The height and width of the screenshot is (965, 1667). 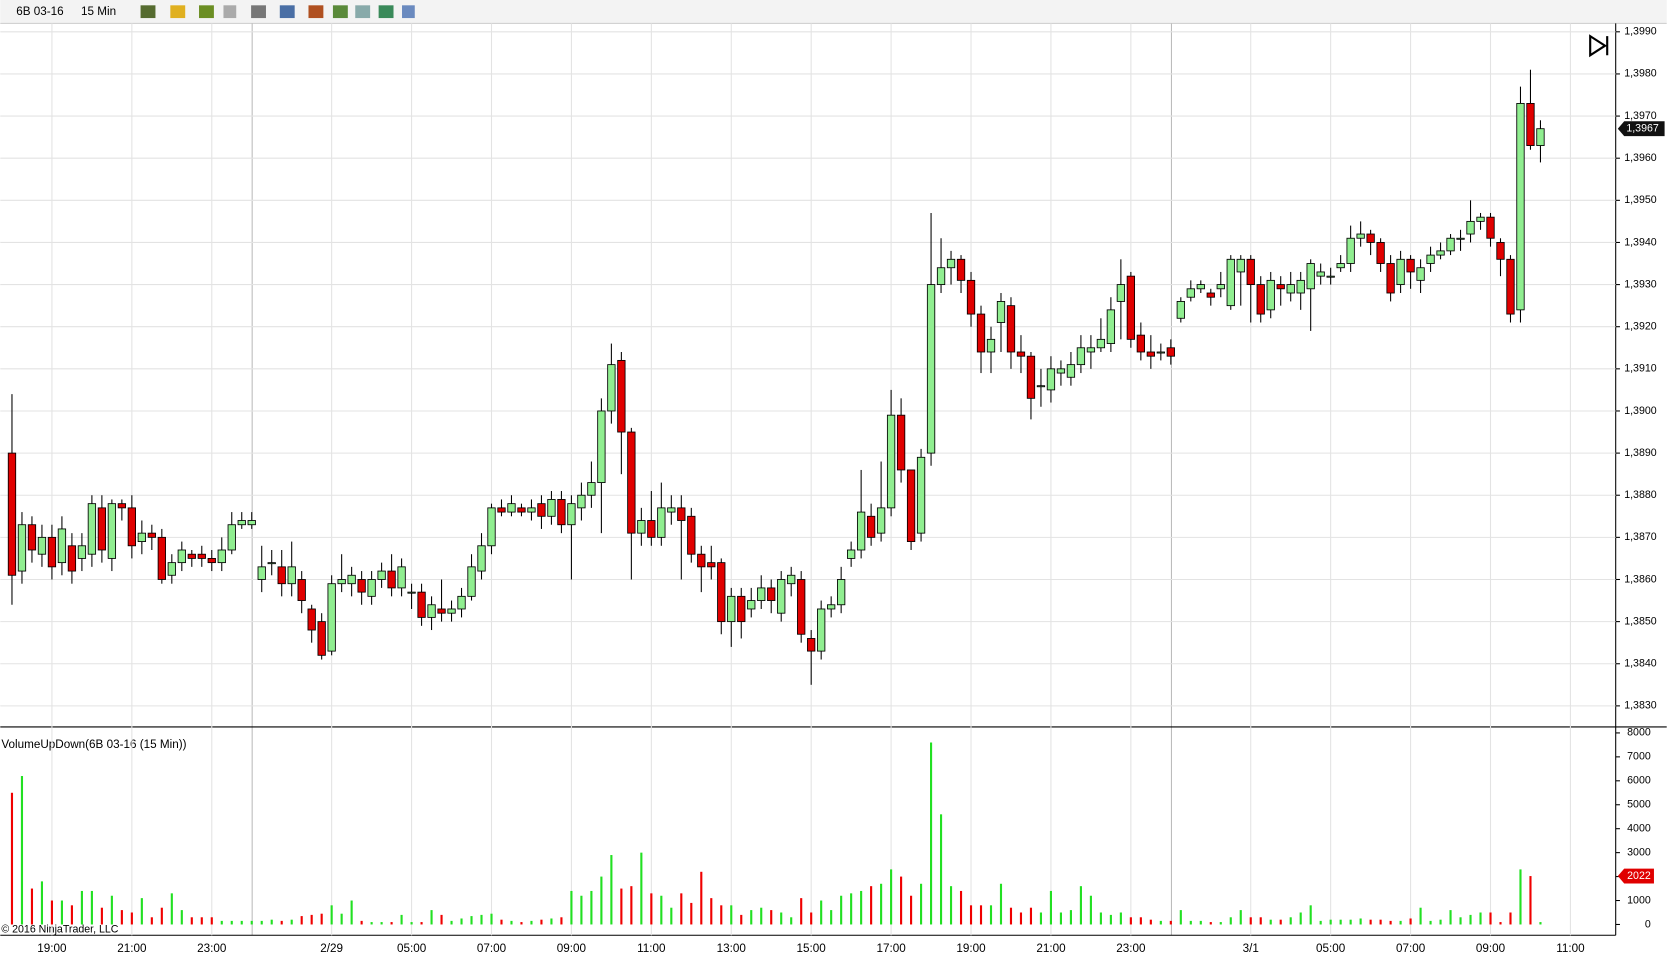 What do you see at coordinates (1639, 852) in the screenshot?
I see `y-tick-label: 3000` at bounding box center [1639, 852].